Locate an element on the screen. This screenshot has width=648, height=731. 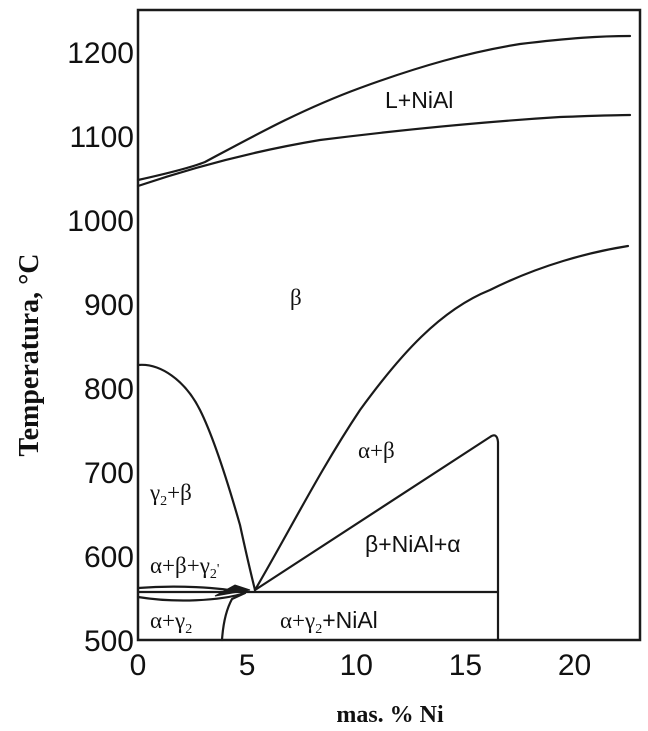
x-axis-ticks: 0 5 10 15 20 is located at coordinates (361, 665).